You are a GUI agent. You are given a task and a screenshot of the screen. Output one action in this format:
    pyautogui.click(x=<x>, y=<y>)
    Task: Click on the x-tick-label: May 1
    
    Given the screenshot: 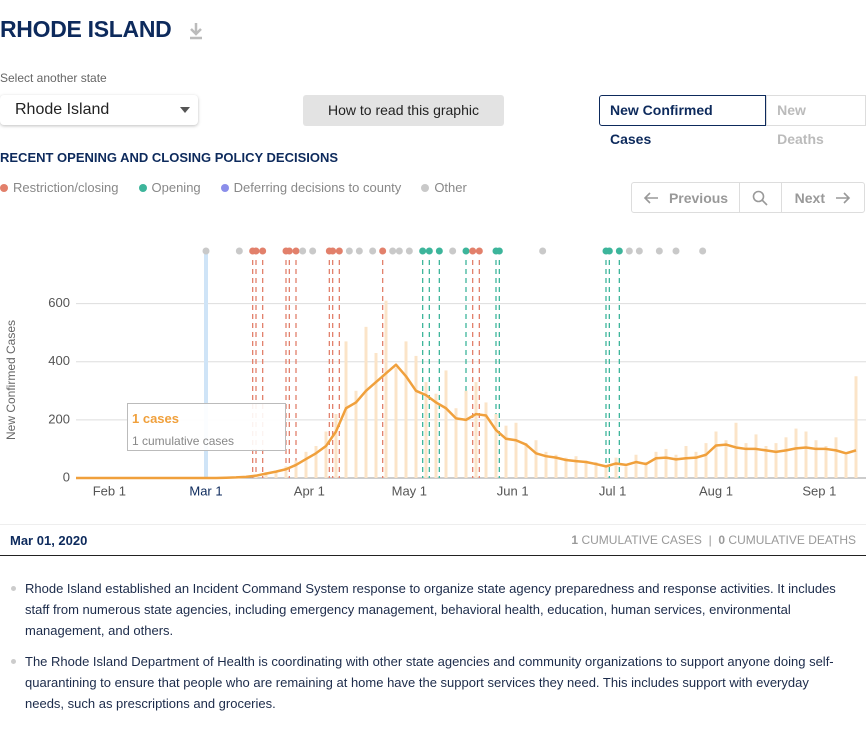 What is the action you would take?
    pyautogui.click(x=409, y=490)
    